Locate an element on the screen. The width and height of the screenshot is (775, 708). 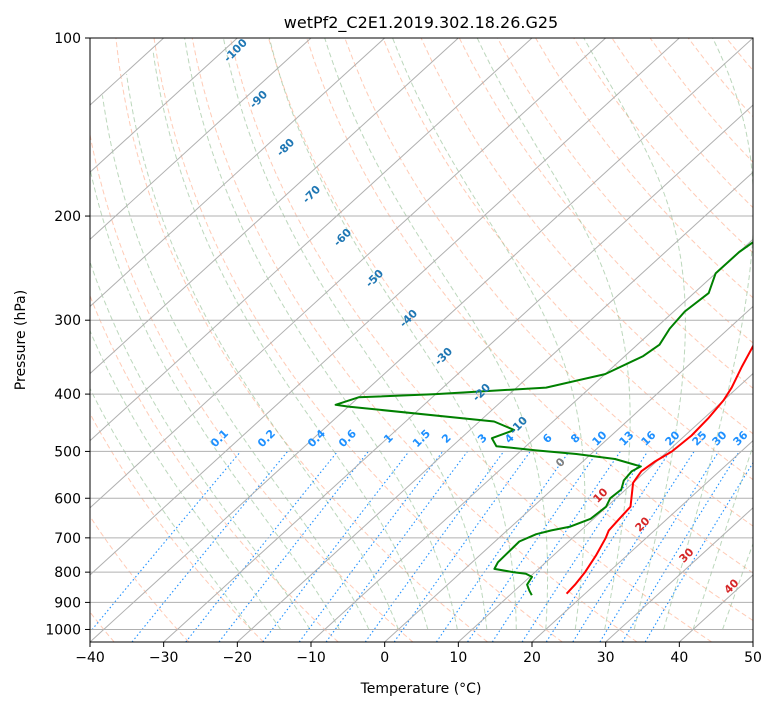
x-tick-label: 20 is located at coordinates (532, 658).